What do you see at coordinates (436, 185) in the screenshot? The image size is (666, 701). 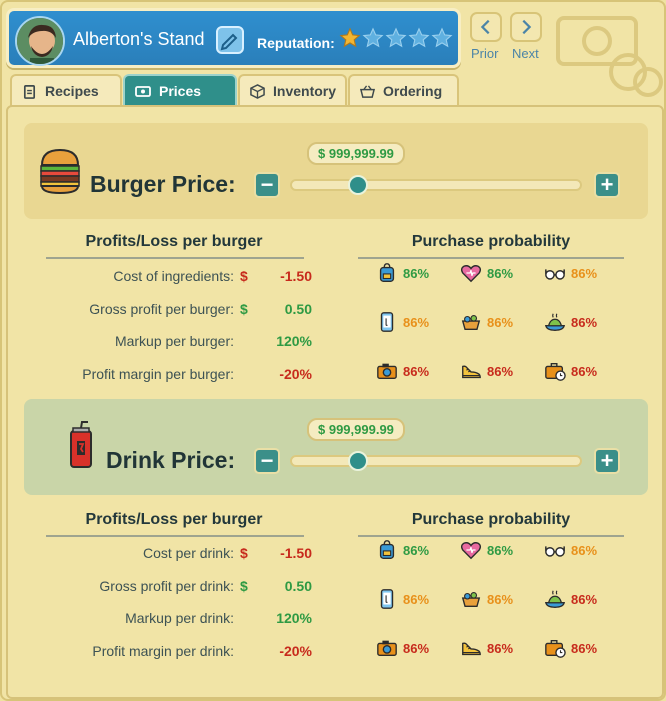 I see `burger-price-slider` at bounding box center [436, 185].